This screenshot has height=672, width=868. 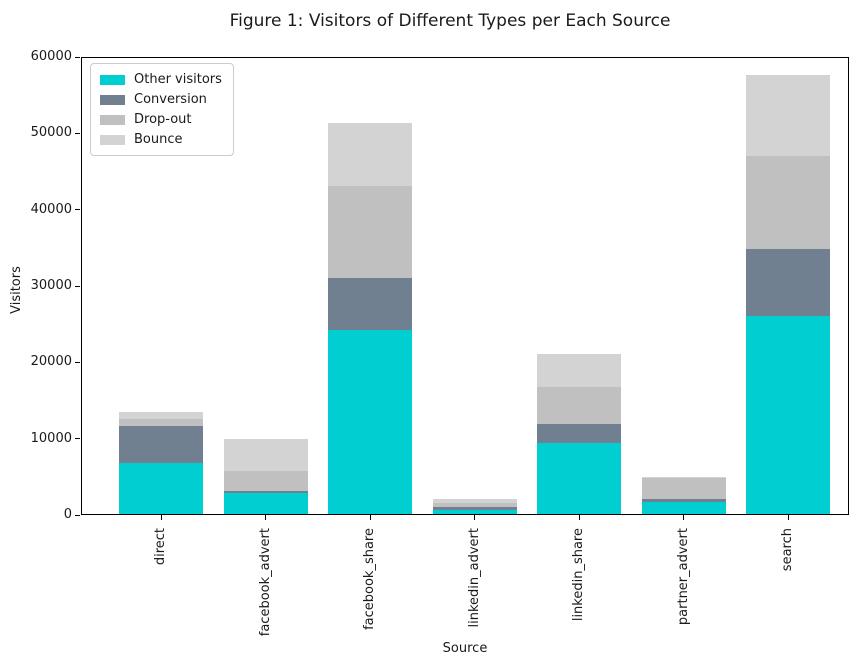 I want to click on legend-label-conversion: Conversion, so click(x=170, y=99).